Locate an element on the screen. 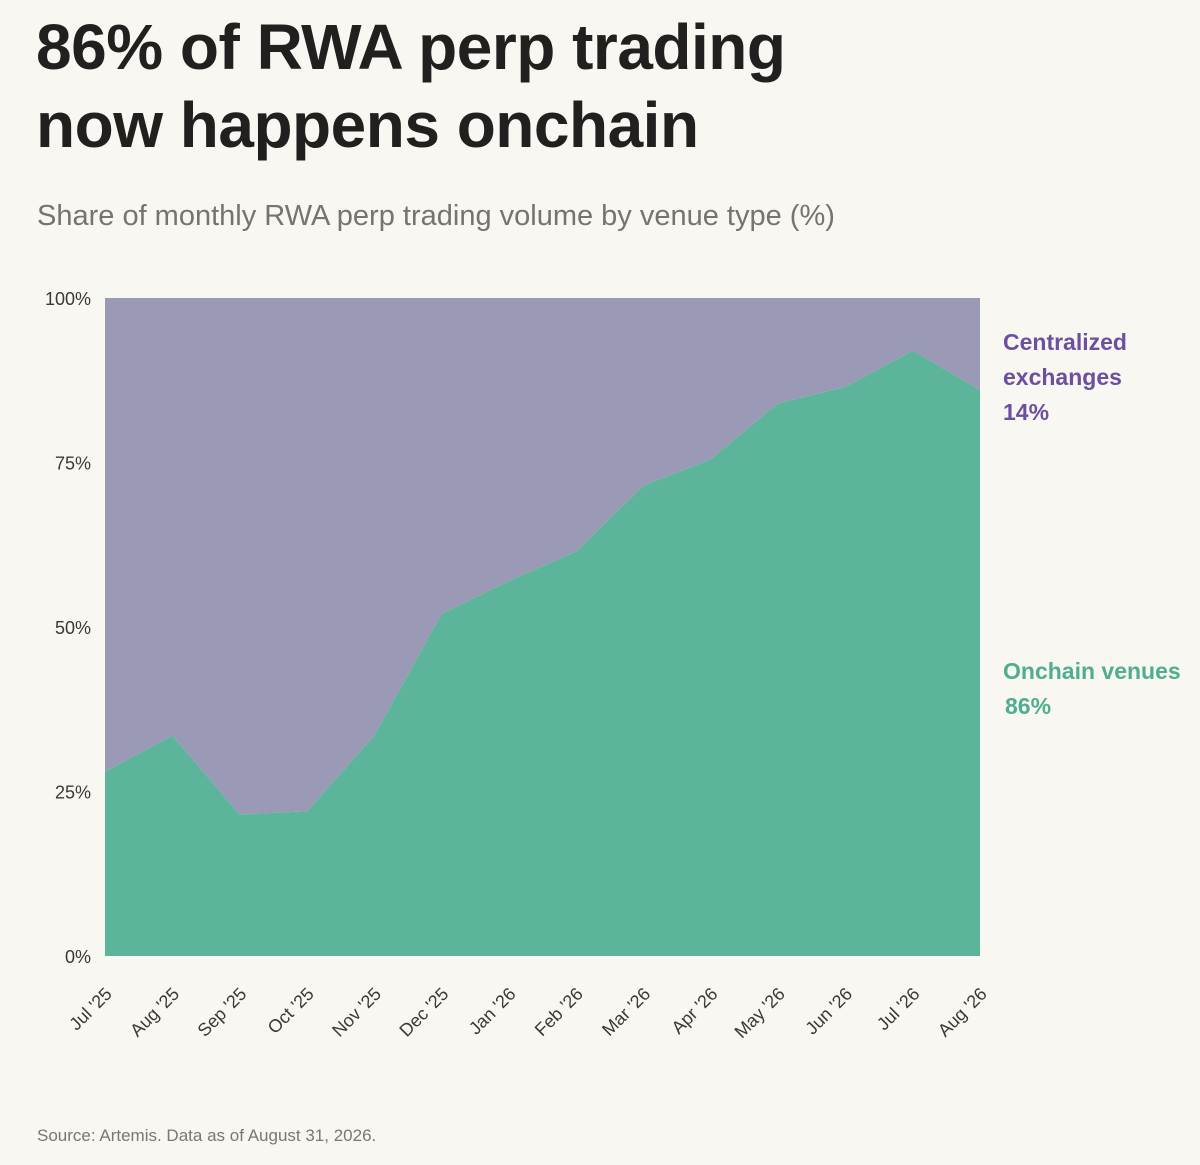  centralized-exchanges-label: Centralized is located at coordinates (1065, 342).